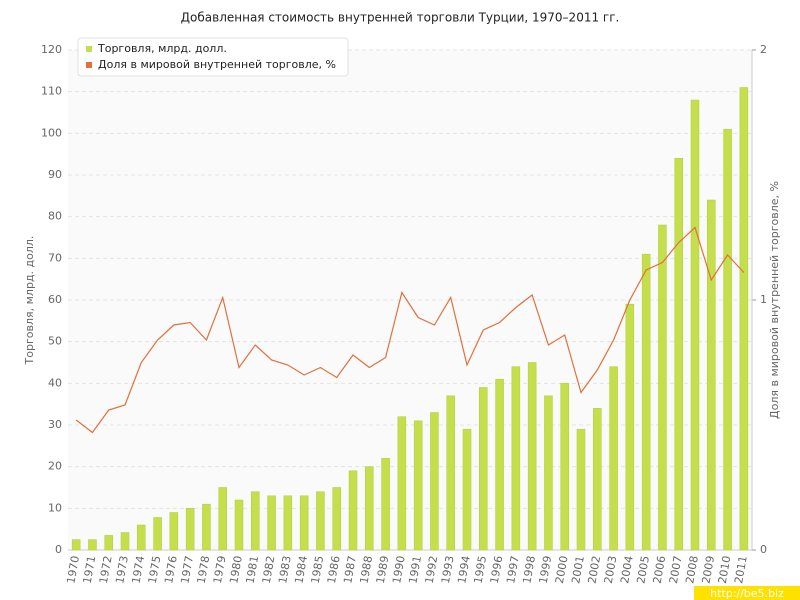 This screenshot has width=800, height=600. What do you see at coordinates (763, 299) in the screenshot?
I see `y2-tick-label: 1` at bounding box center [763, 299].